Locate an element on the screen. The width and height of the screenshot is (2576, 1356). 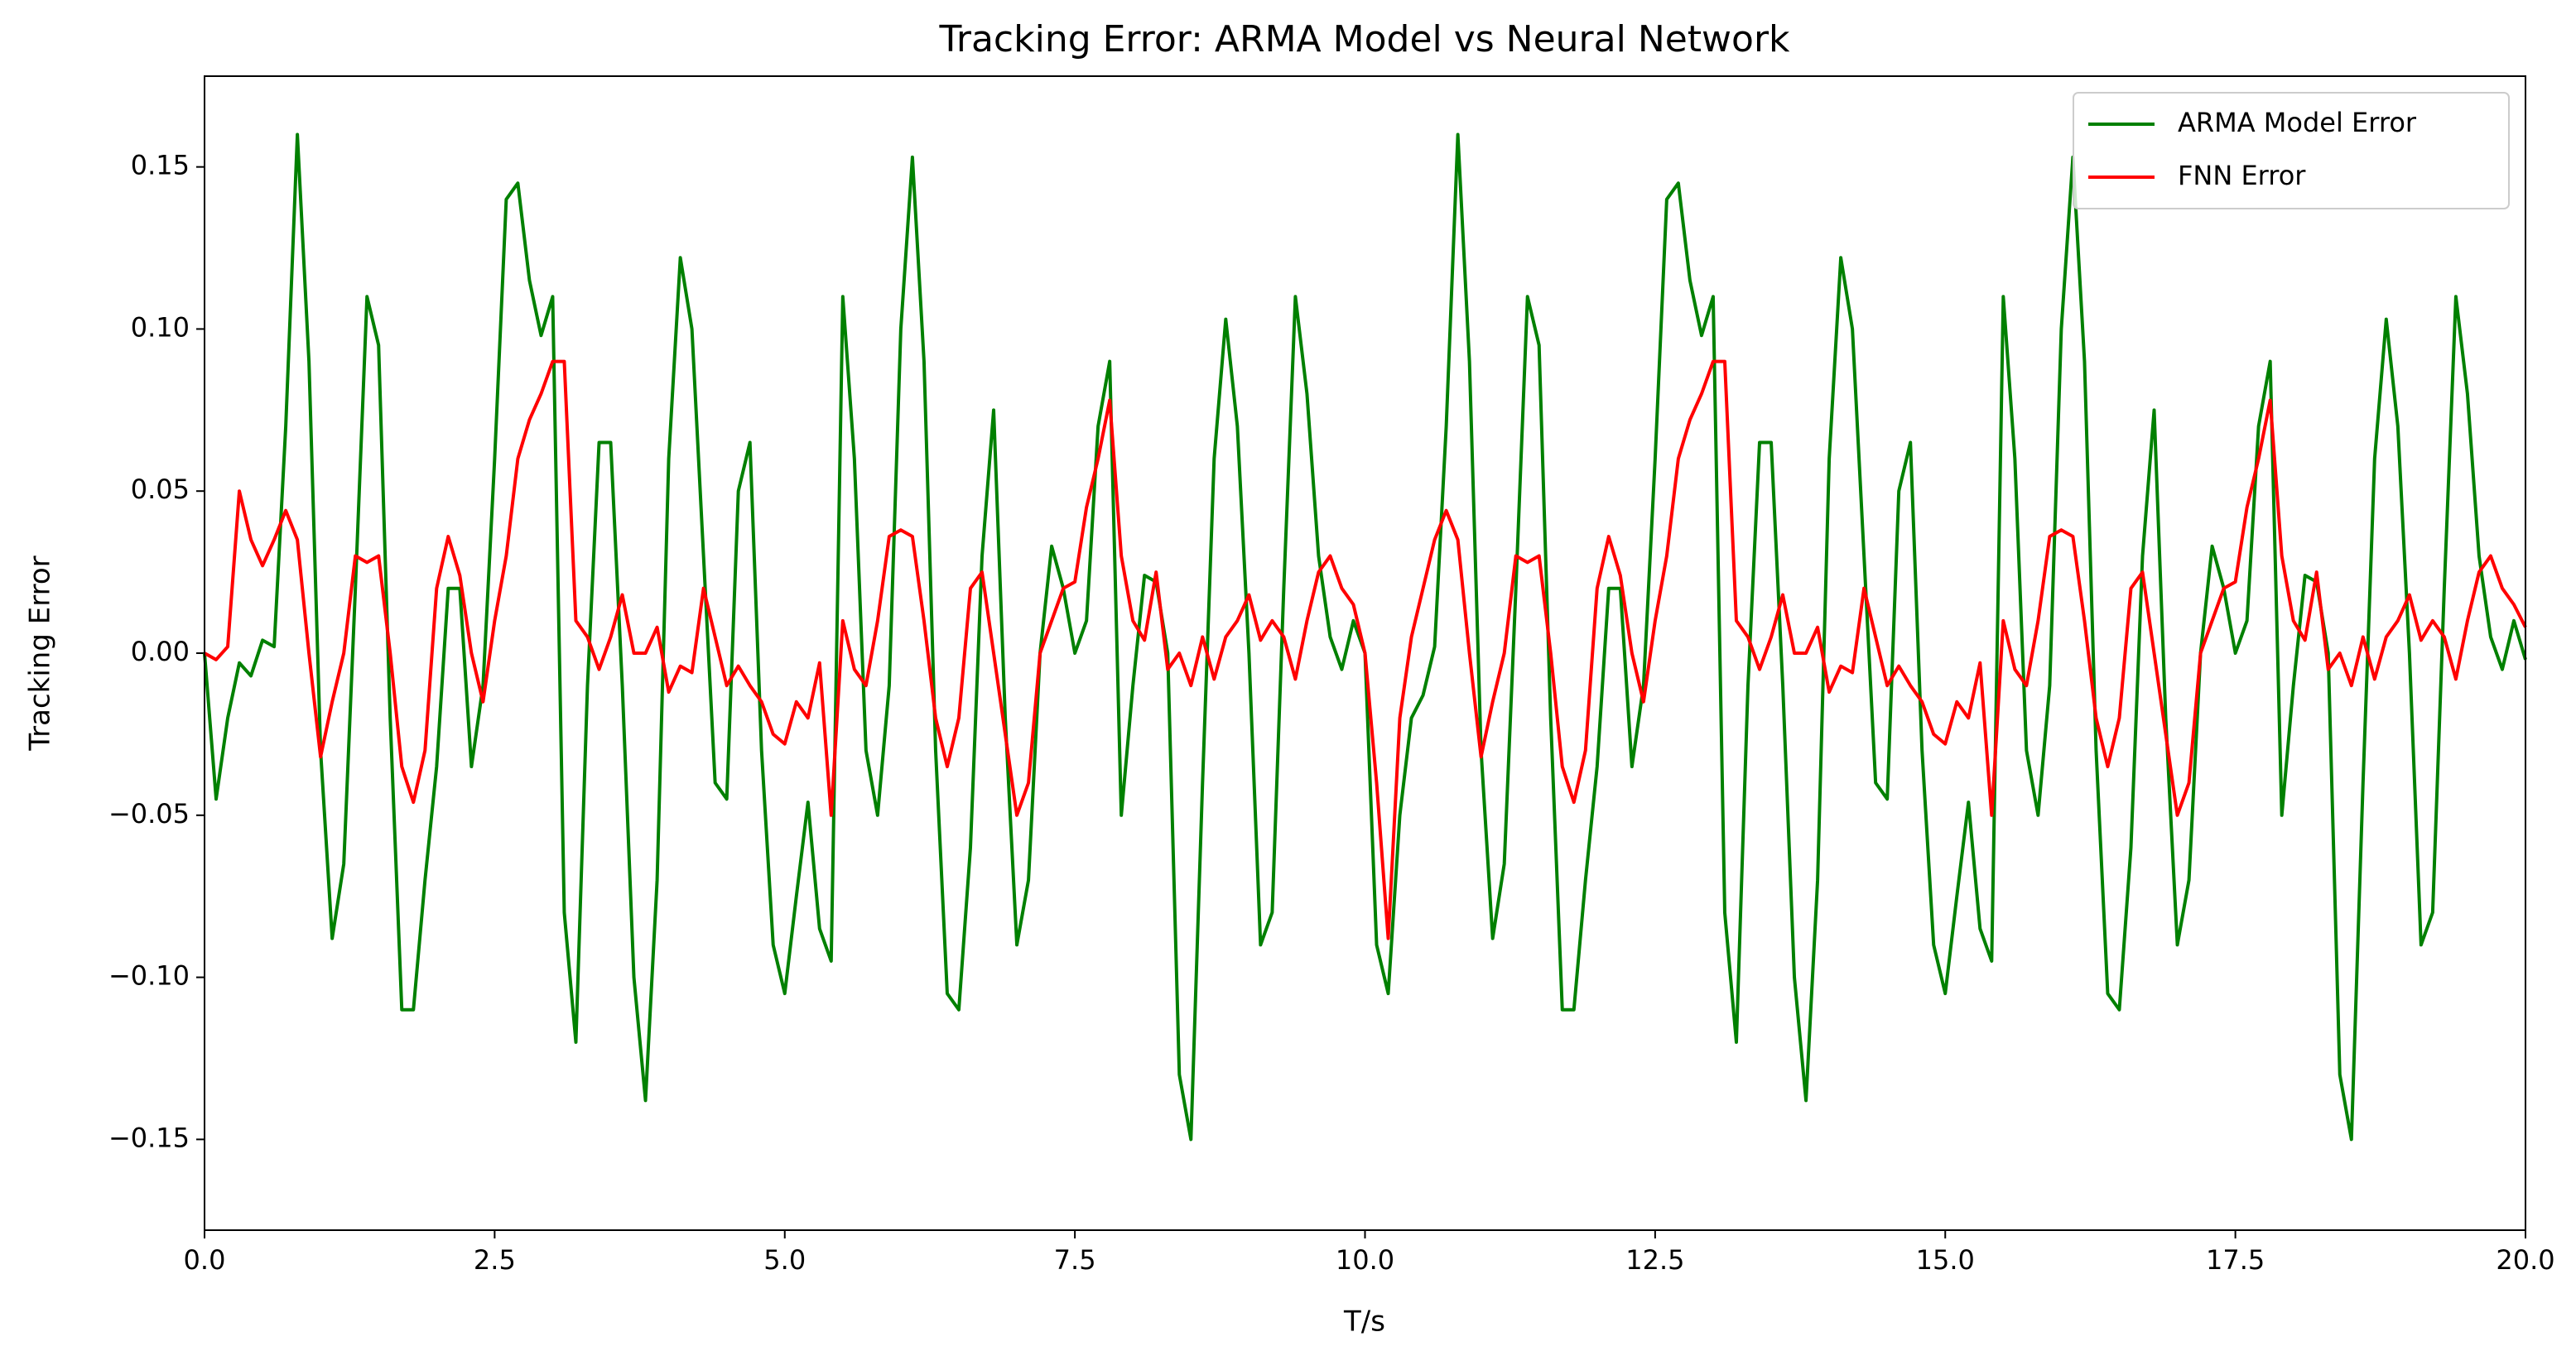
y-tick-label: 0.05 is located at coordinates (160, 489).